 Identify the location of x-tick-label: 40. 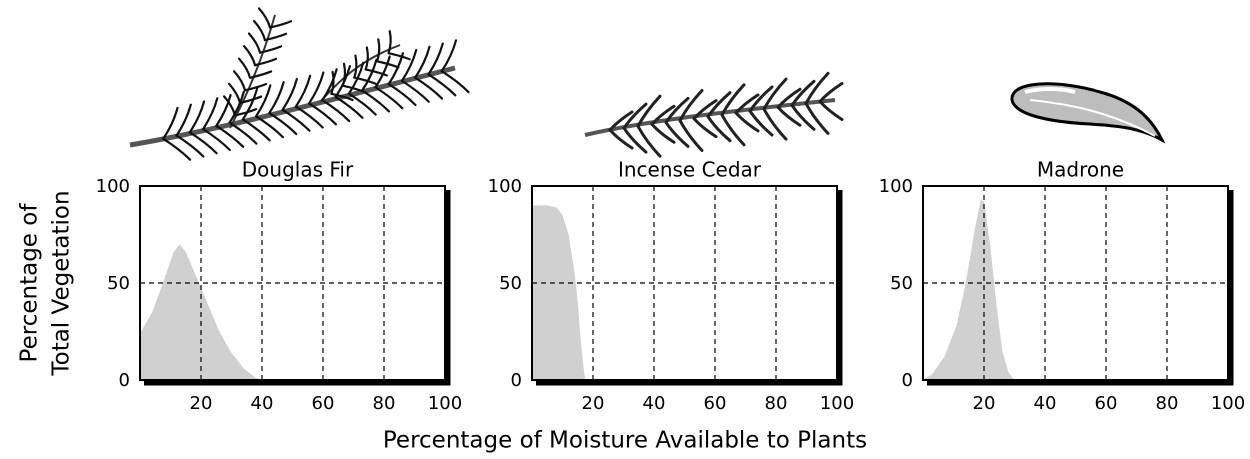
(1045, 403).